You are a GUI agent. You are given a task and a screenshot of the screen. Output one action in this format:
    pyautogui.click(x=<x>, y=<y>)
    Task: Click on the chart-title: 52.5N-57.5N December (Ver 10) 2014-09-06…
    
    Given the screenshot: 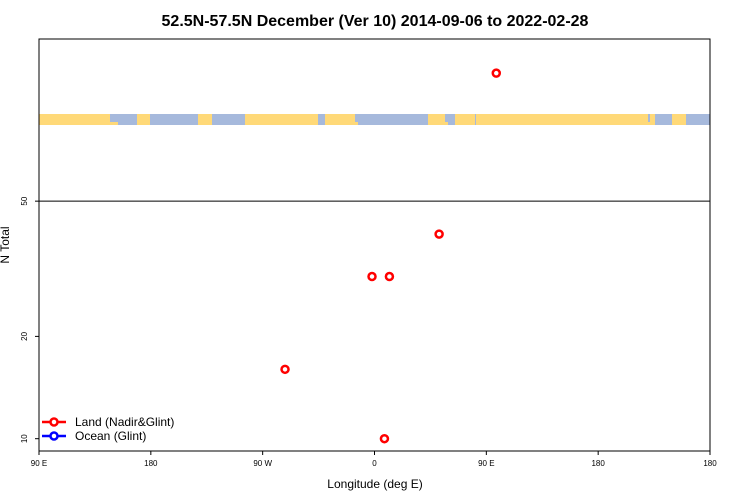 What is the action you would take?
    pyautogui.click(x=375, y=21)
    